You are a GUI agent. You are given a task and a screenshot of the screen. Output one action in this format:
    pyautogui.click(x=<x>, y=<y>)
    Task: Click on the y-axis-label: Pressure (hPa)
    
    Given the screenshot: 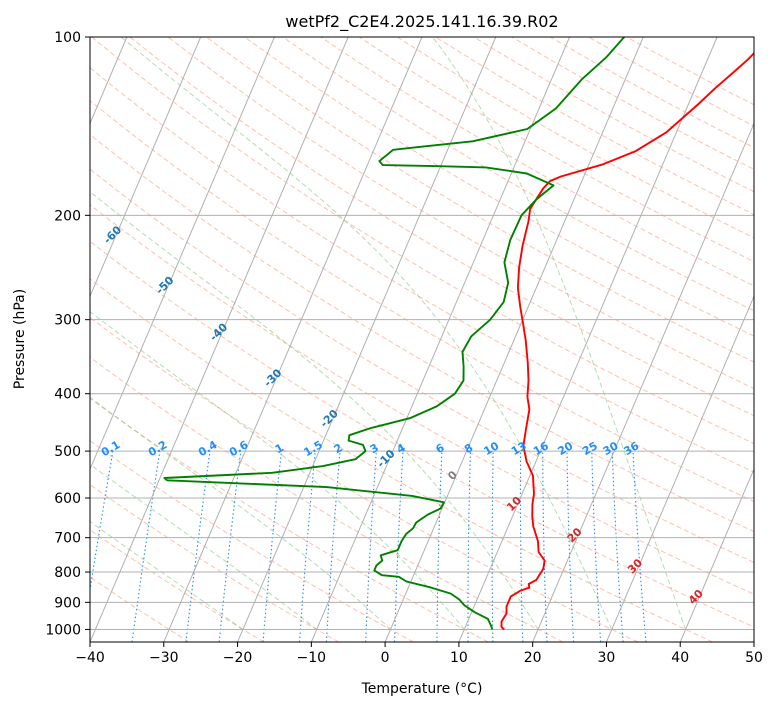 What is the action you would take?
    pyautogui.click(x=20, y=339)
    